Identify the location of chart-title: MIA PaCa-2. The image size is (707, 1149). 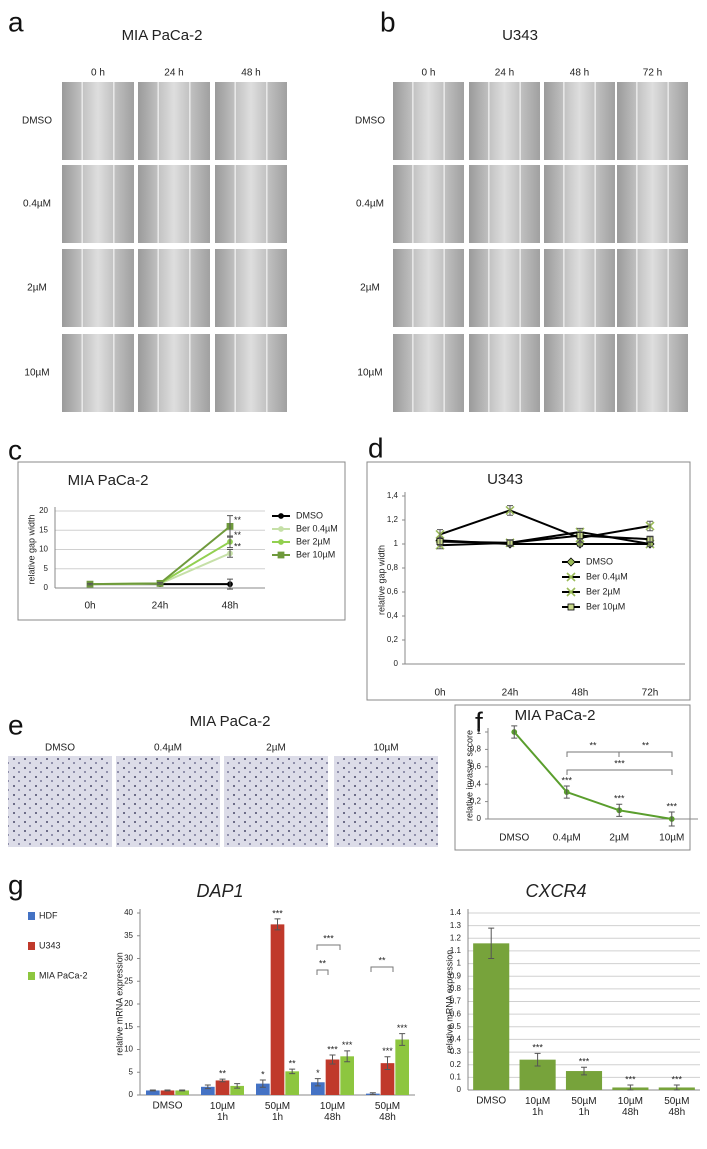
(555, 715).